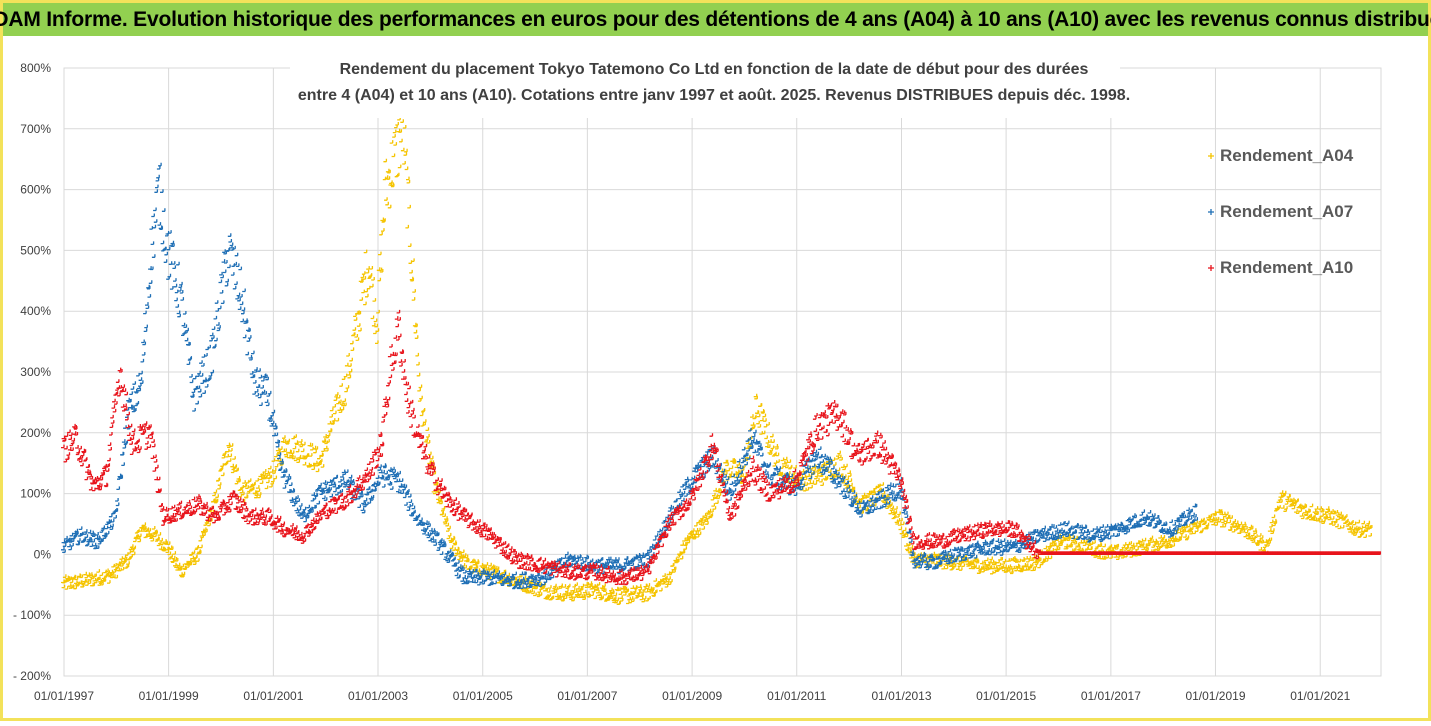  I want to click on y-tick-label: 200%, so click(35, 433).